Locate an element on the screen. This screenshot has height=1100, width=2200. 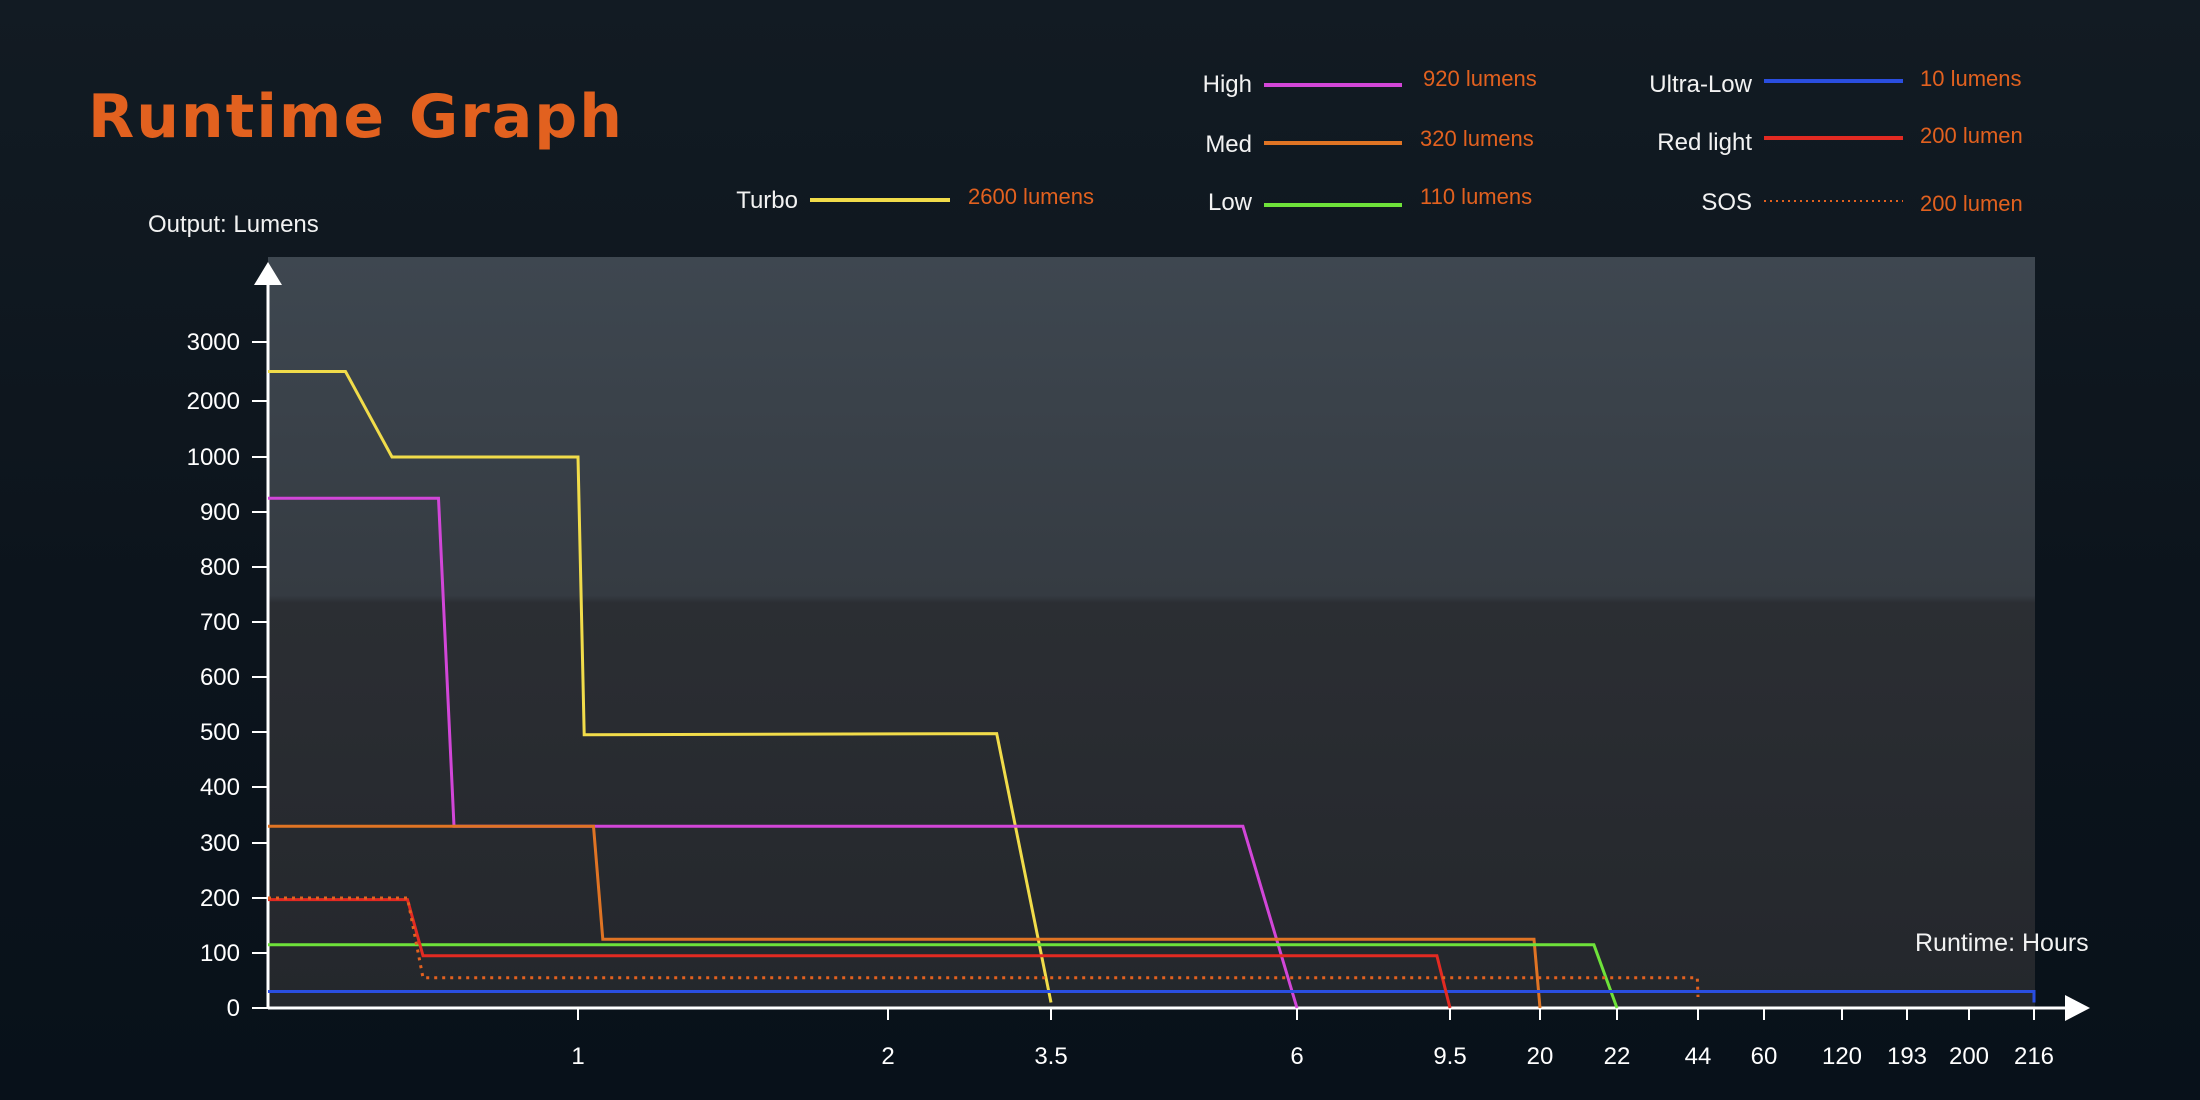
legend-name-sos: SOS is located at coordinates (1726, 202).